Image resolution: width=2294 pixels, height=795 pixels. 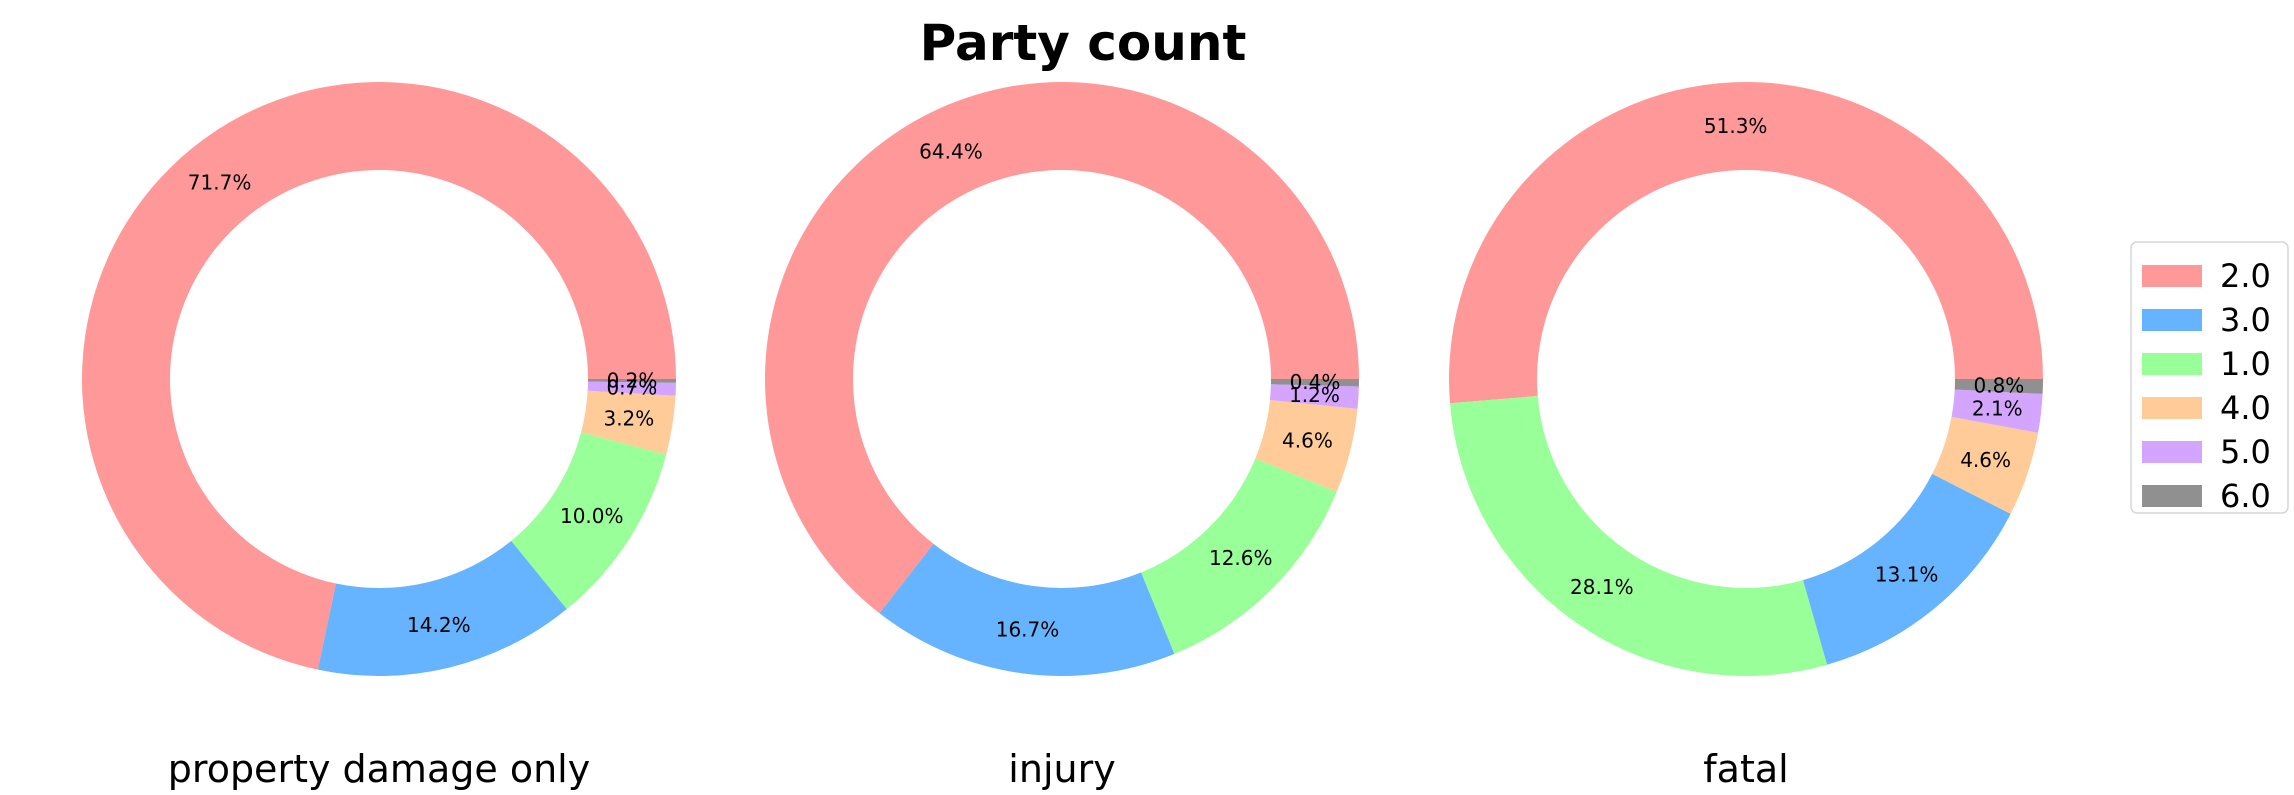 I want to click on percent-labels: 51.3% 28.1% 13.1% 4.6% 2.1%0.8%, so click(x=1797, y=356).